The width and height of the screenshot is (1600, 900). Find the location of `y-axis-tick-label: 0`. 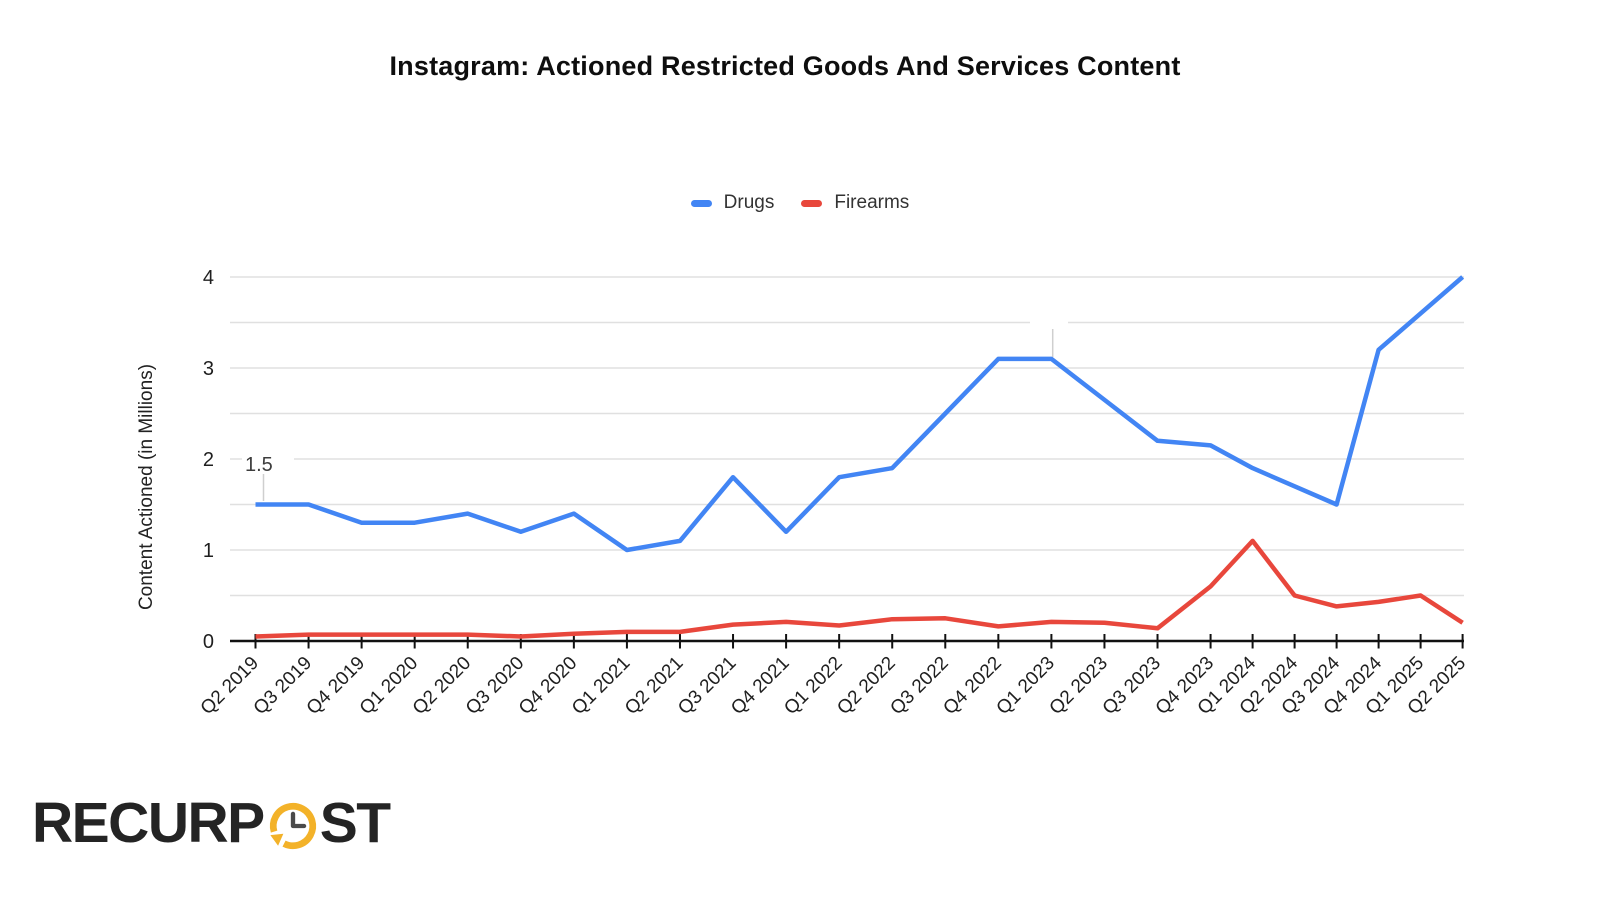

y-axis-tick-label: 0 is located at coordinates (208, 642).